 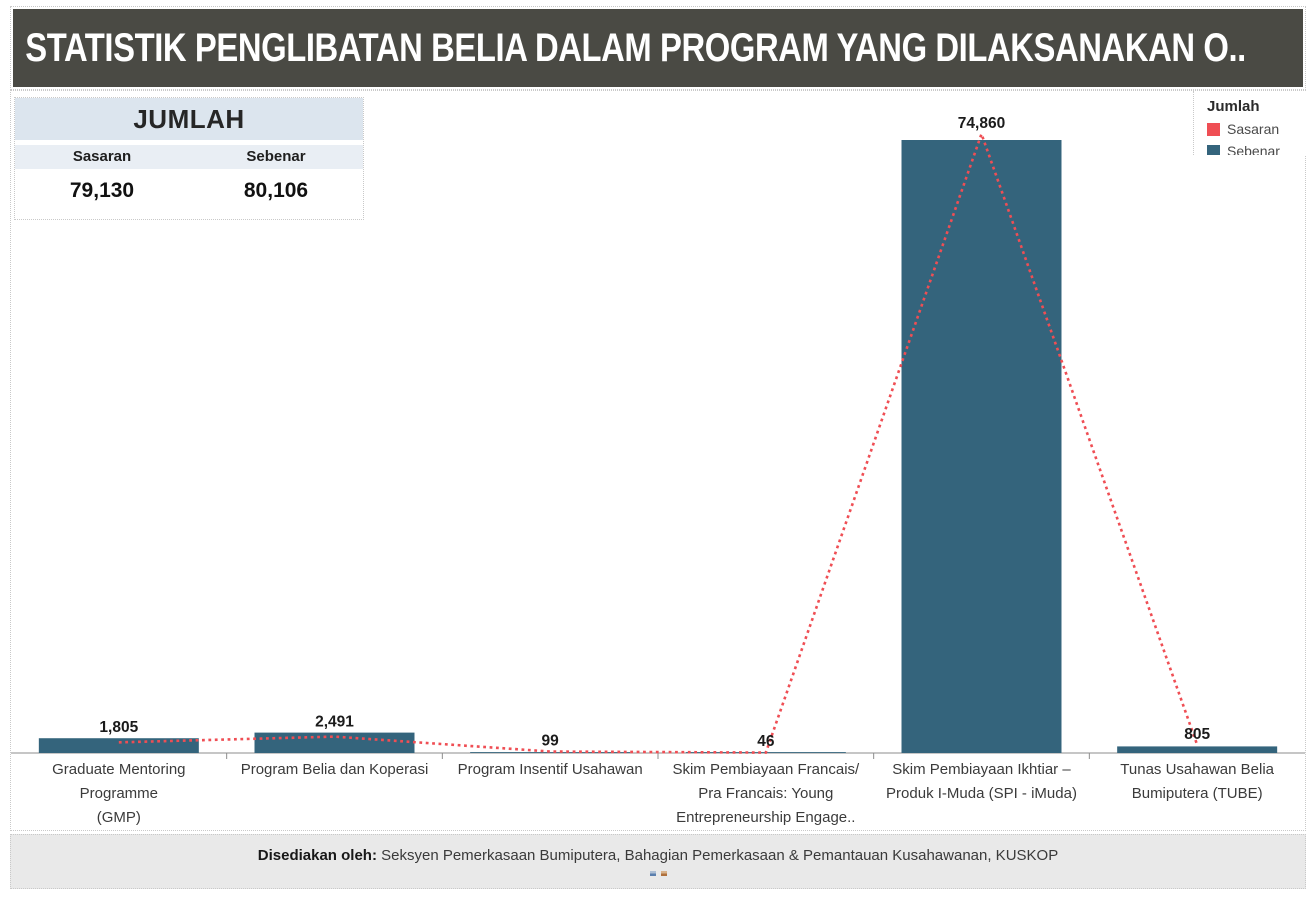 I want to click on summary-col-sasaran: Sasaran, so click(x=102, y=156).